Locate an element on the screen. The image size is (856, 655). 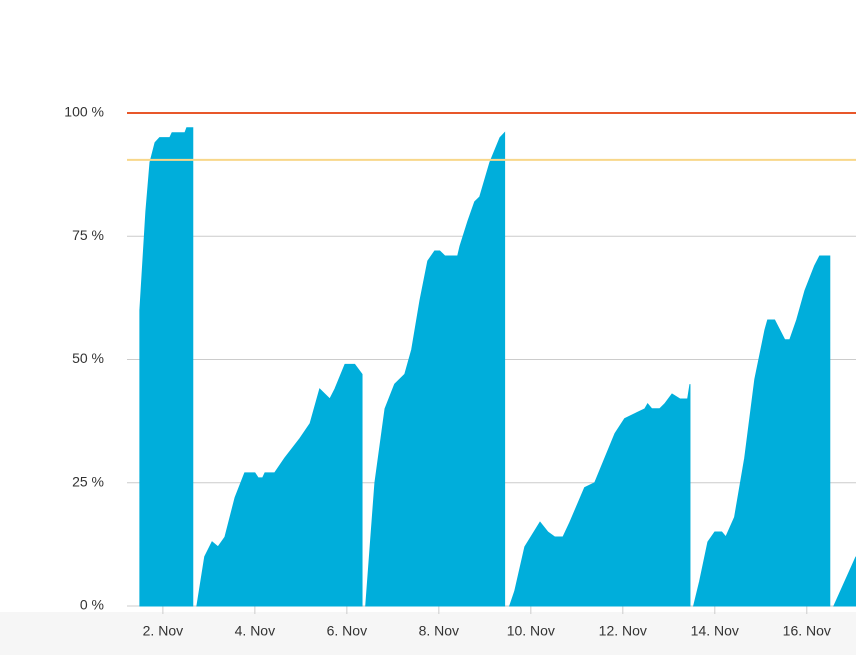
x-tick-label: 4. Nov is located at coordinates (255, 631).